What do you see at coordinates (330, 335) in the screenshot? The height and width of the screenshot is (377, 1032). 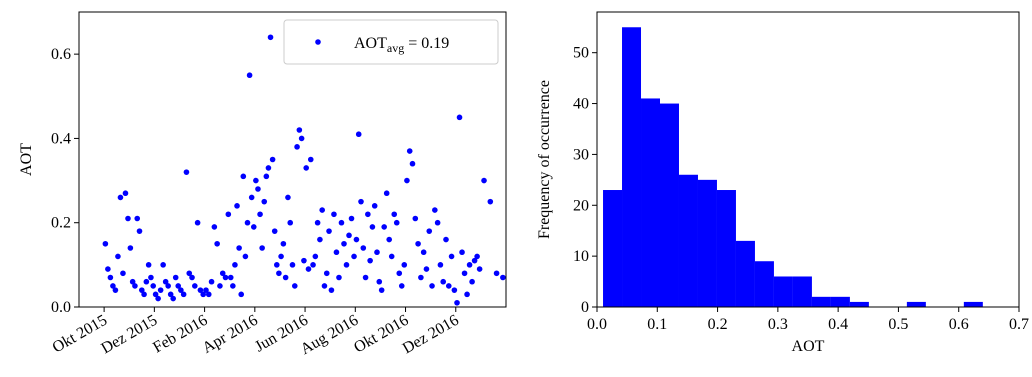 I see `x-tick-label: Aug 2016` at bounding box center [330, 335].